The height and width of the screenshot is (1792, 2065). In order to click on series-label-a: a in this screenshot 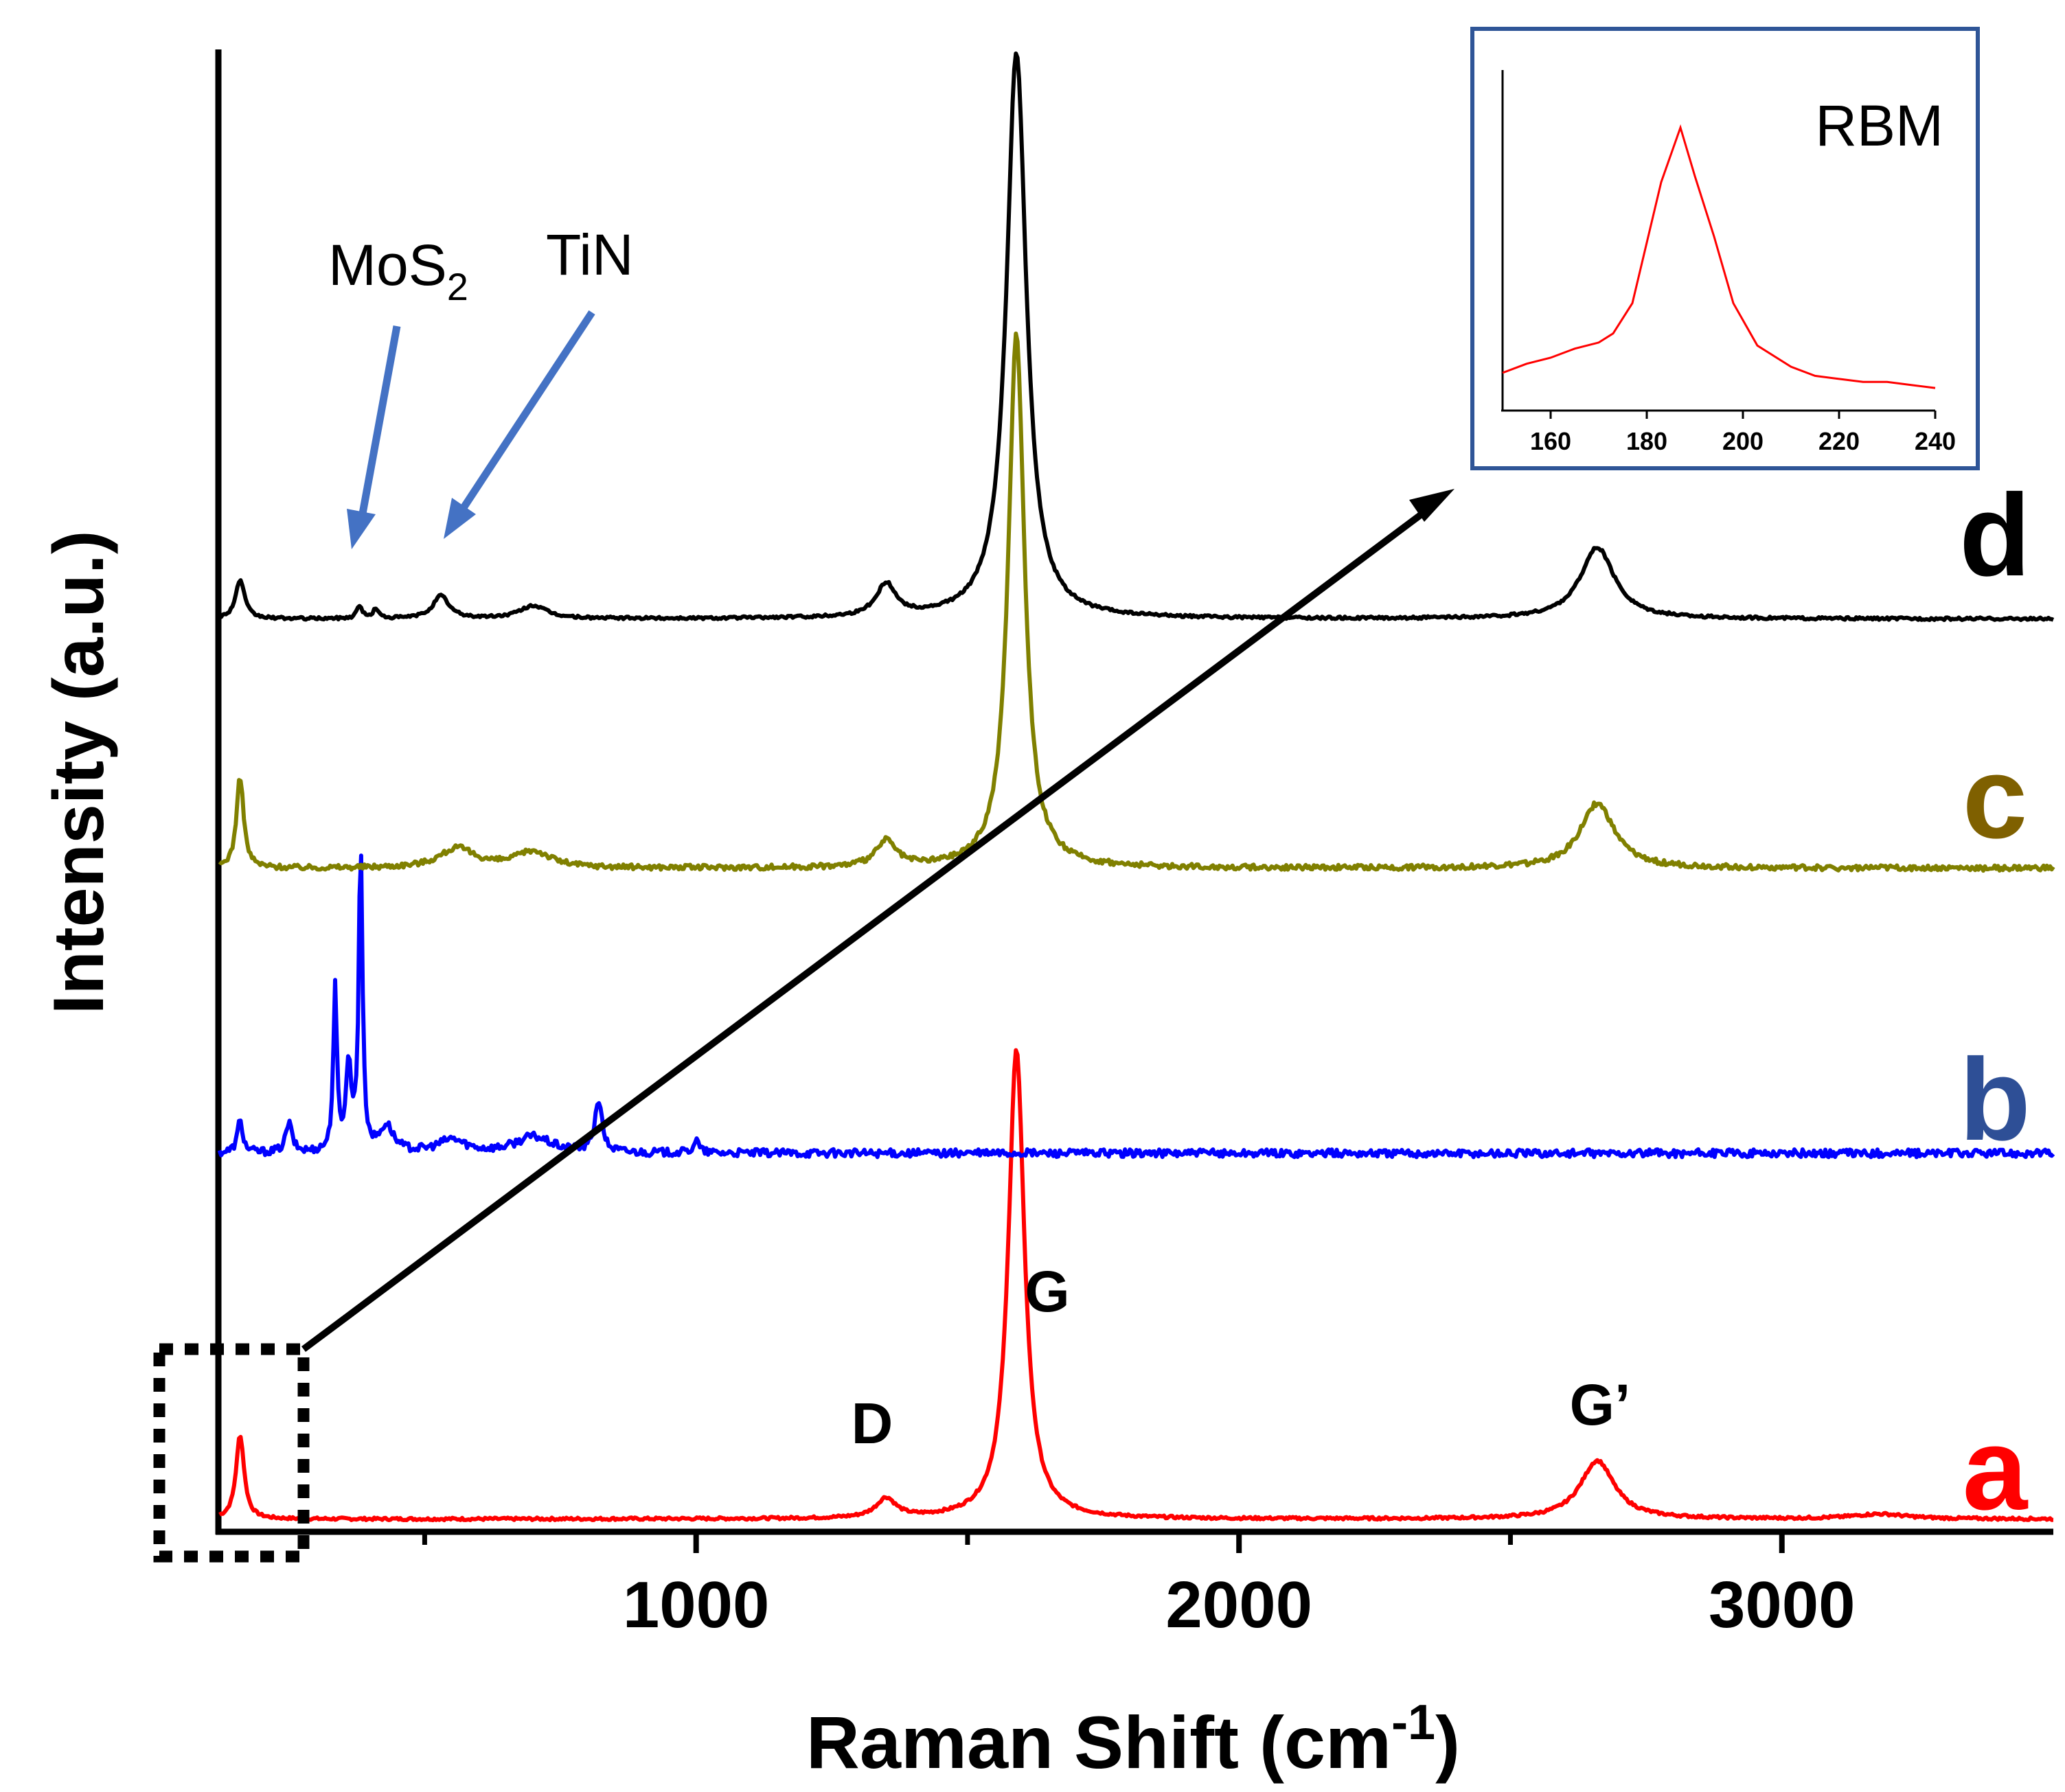, I will do `click(1996, 1469)`.